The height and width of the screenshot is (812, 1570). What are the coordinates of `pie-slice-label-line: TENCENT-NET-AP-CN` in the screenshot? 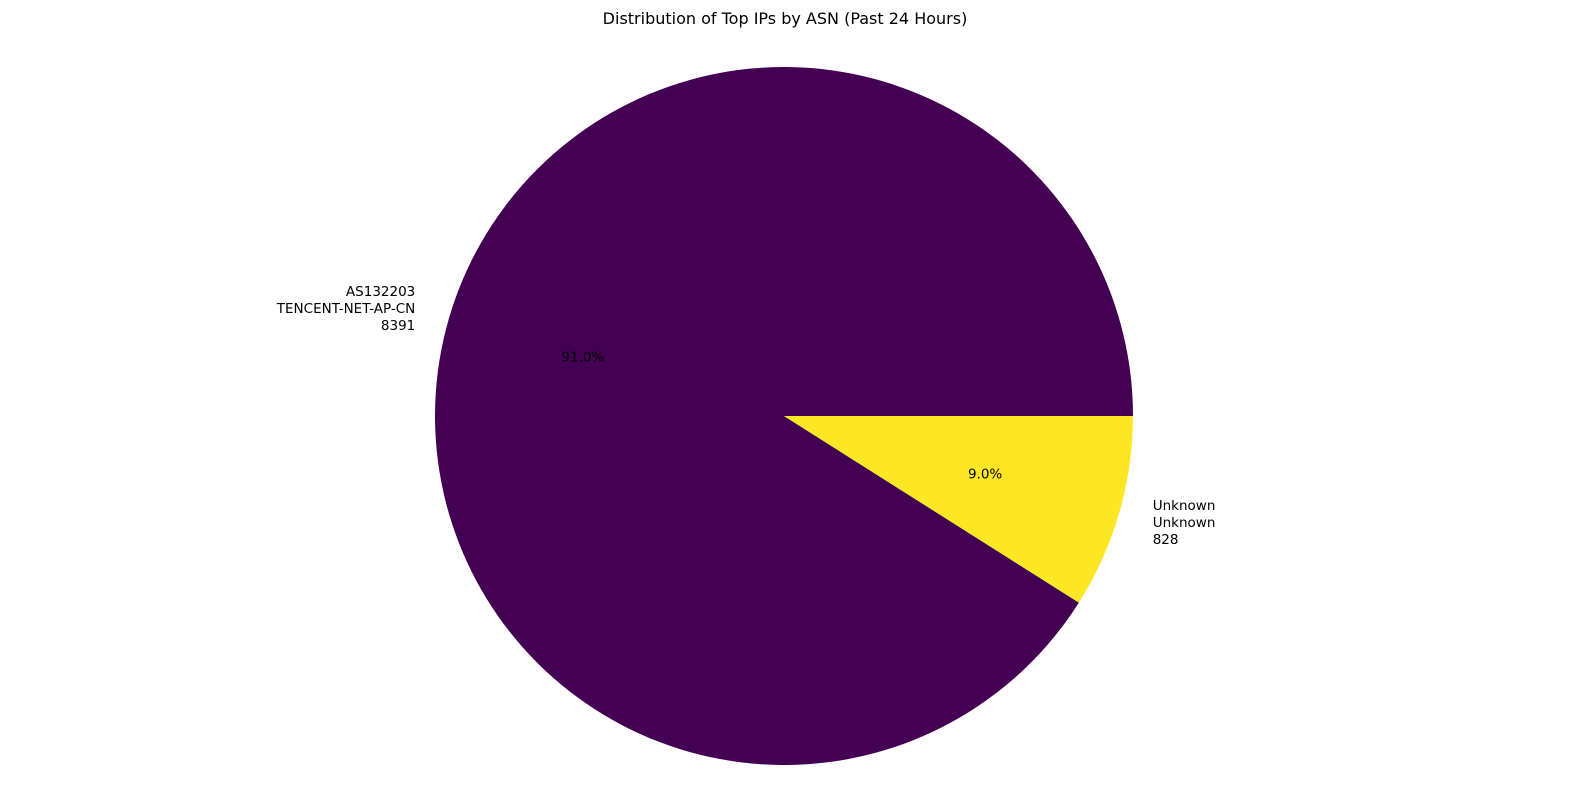 It's located at (346, 309).